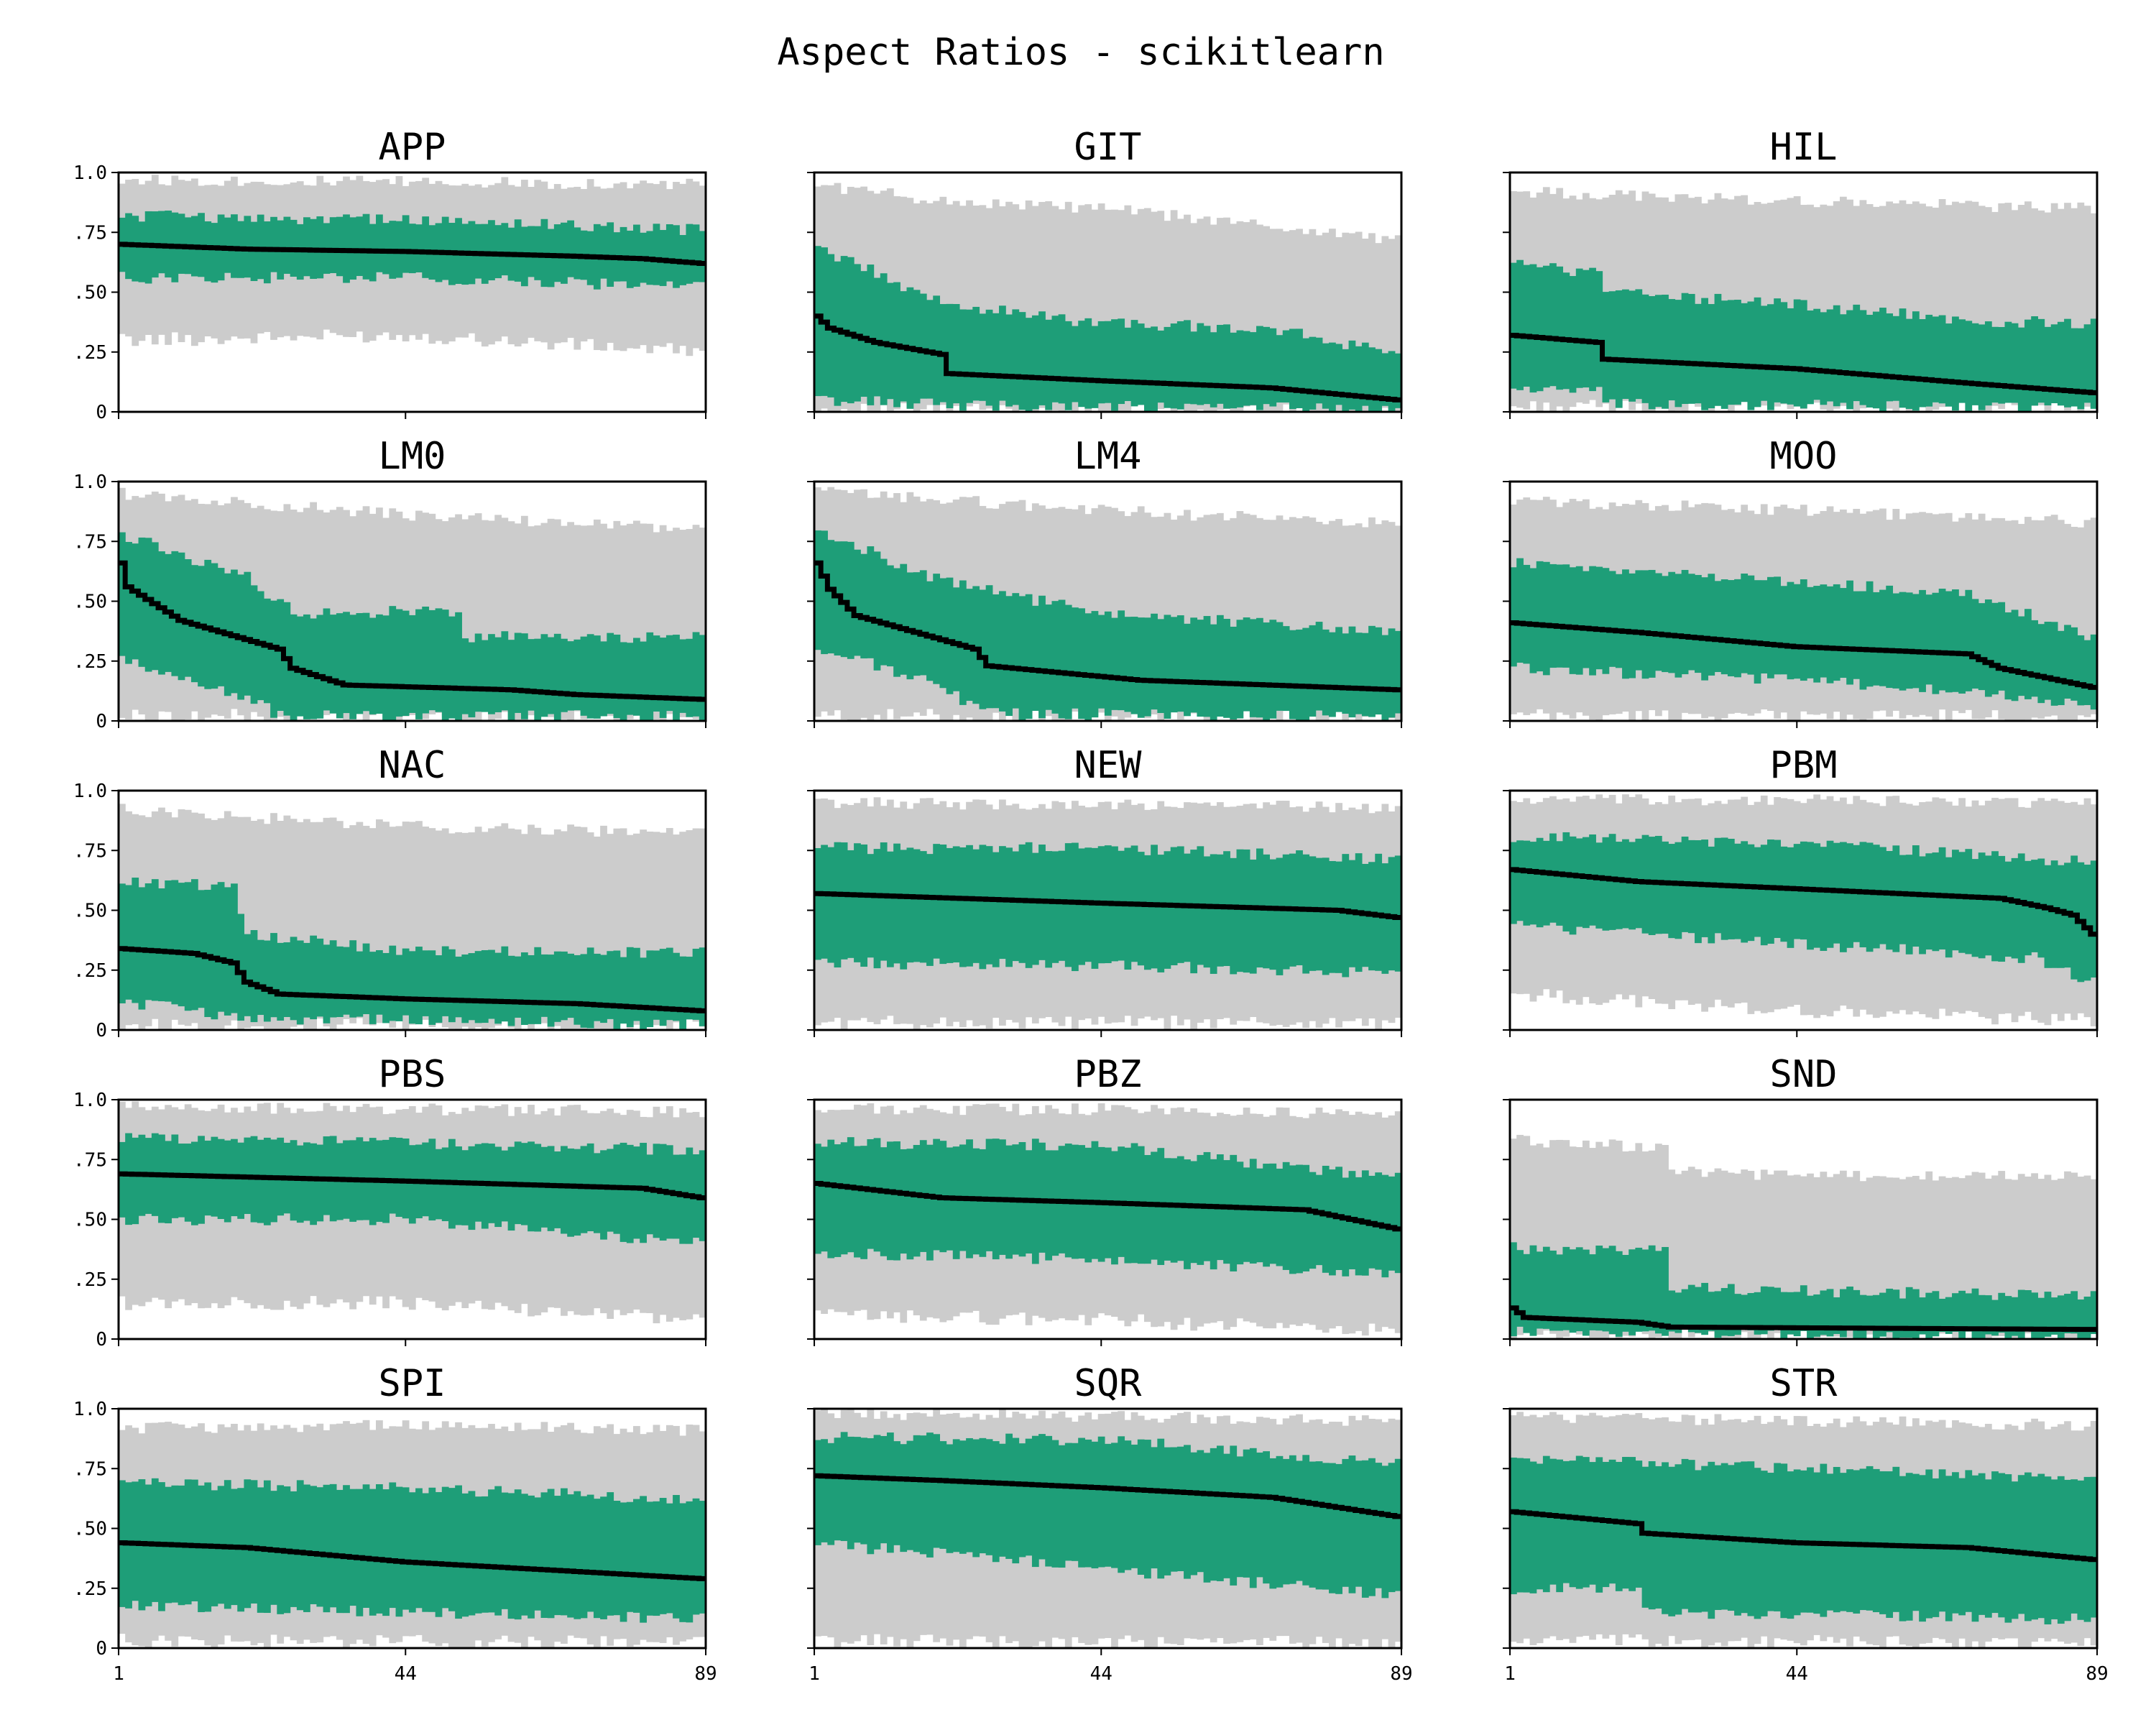 Image resolution: width=2156 pixels, height=1725 pixels. Describe the element at coordinates (1105, 581) in the screenshot. I see `panel-lm4: LM4` at that location.